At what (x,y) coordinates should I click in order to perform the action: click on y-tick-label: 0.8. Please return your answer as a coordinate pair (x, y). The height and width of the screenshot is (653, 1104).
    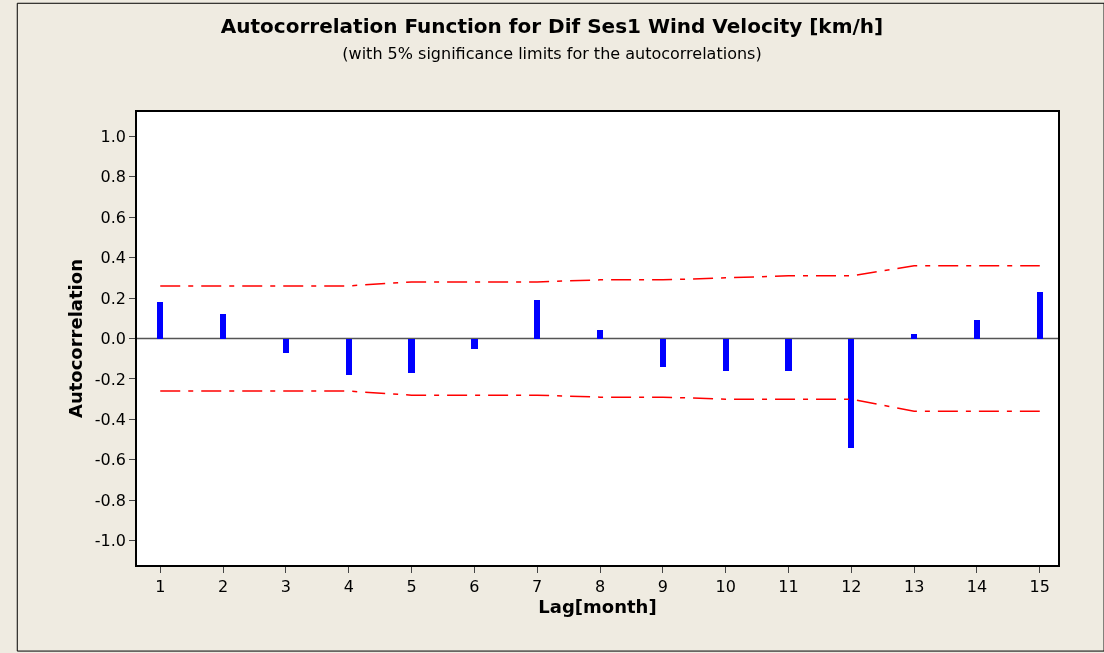
    Looking at the image, I should click on (113, 177).